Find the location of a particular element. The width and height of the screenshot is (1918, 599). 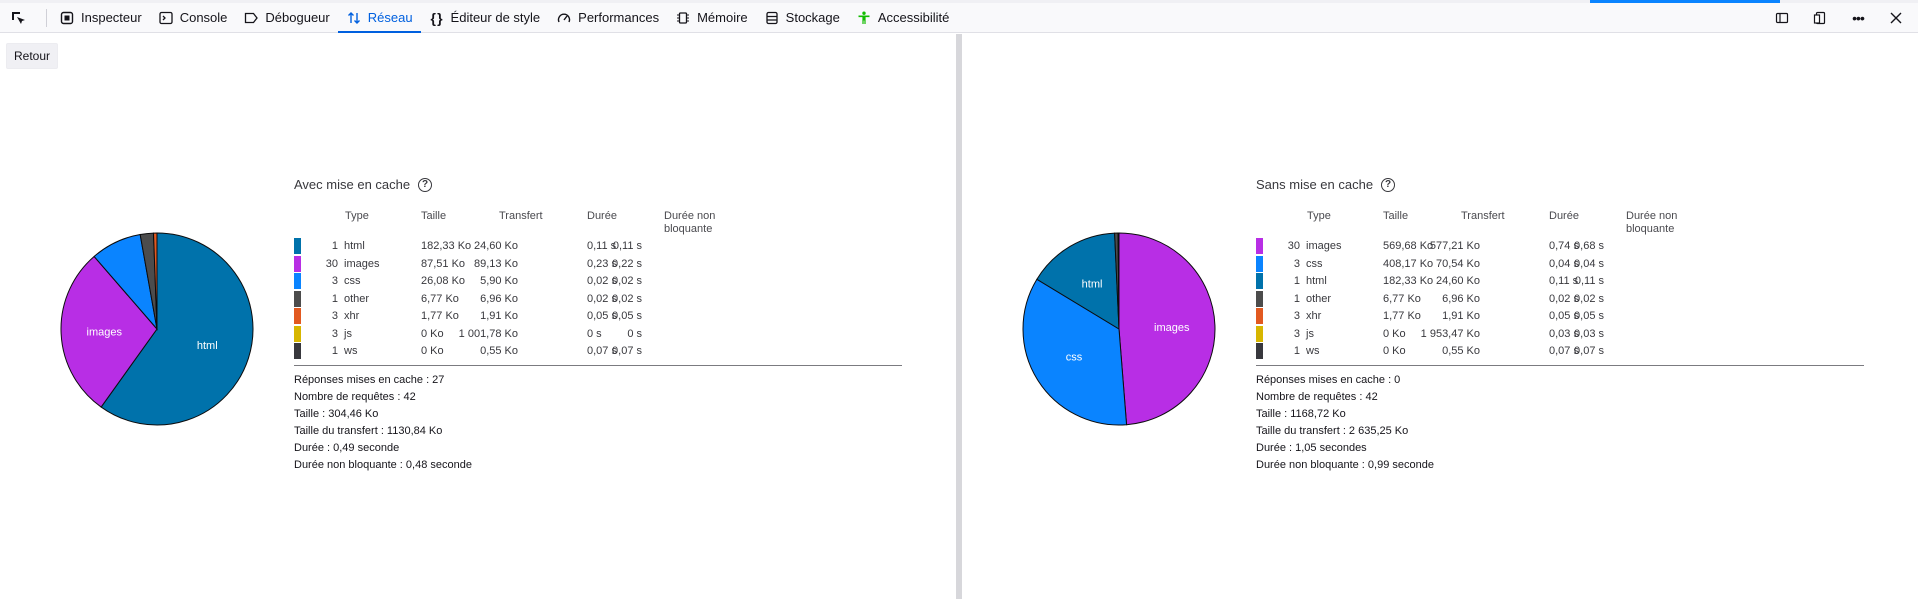

selected-tab-underline is located at coordinates (379, 32).